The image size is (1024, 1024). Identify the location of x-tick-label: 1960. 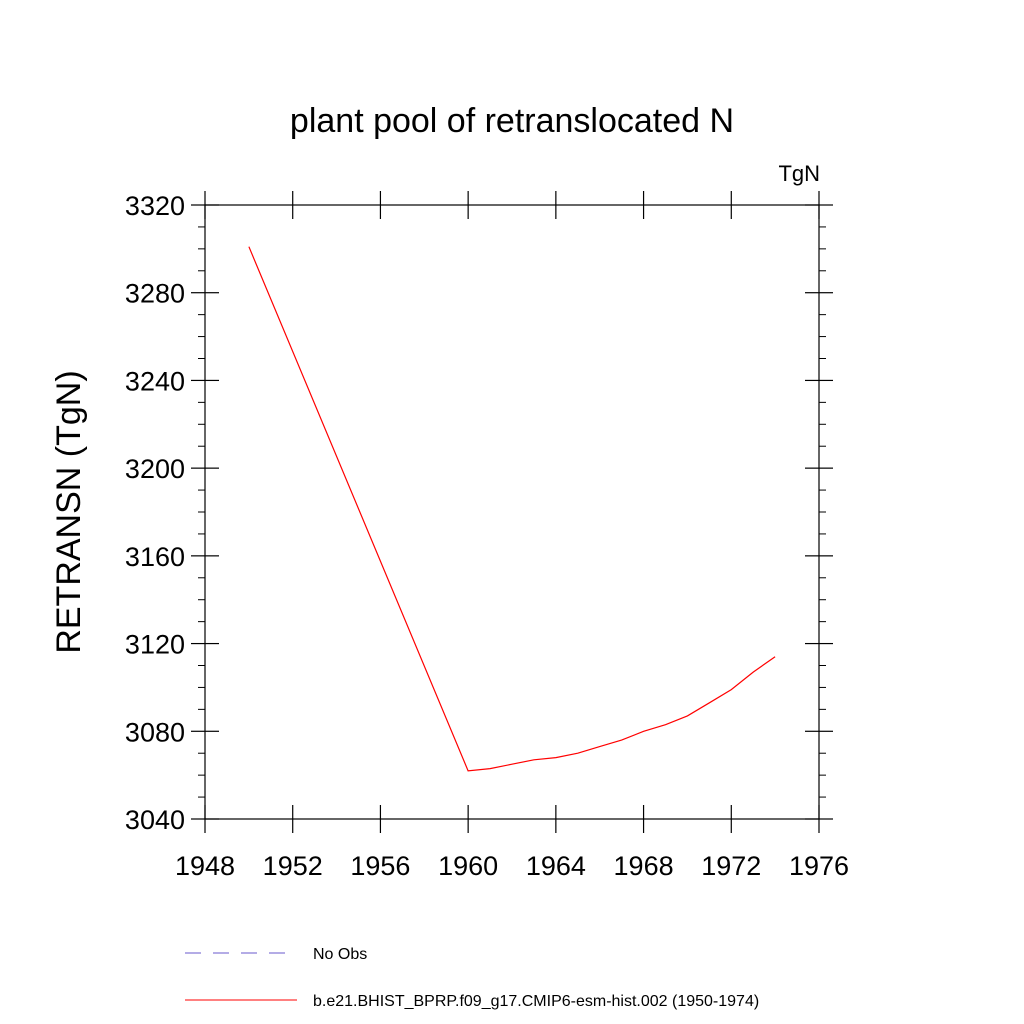
(468, 866).